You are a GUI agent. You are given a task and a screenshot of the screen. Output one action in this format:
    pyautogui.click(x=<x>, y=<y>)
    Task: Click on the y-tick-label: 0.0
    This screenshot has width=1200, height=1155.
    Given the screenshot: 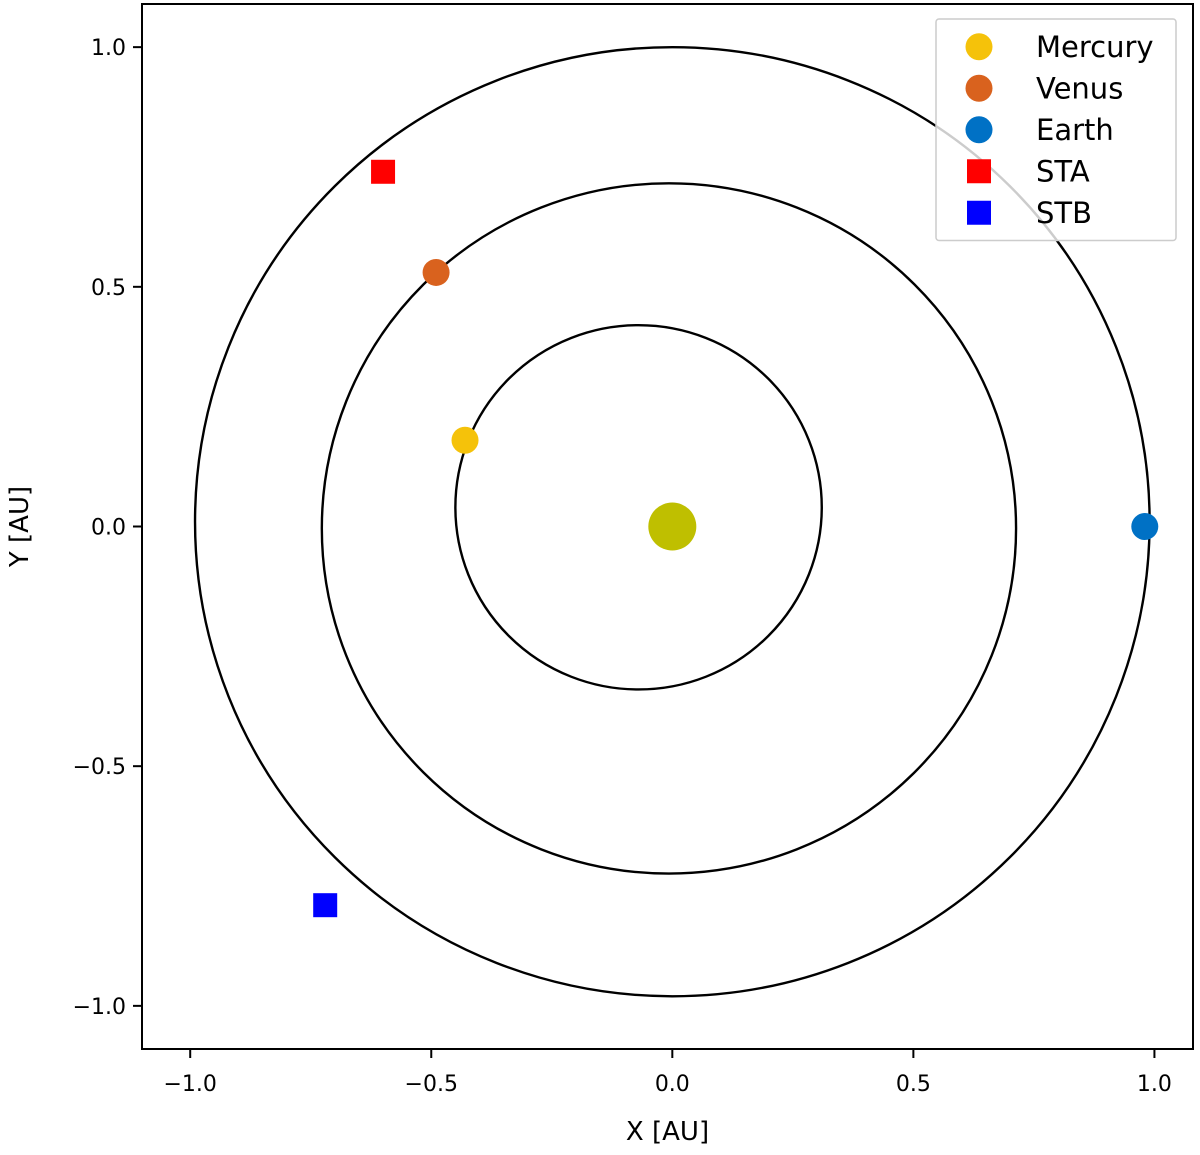 What is the action you would take?
    pyautogui.click(x=108, y=528)
    